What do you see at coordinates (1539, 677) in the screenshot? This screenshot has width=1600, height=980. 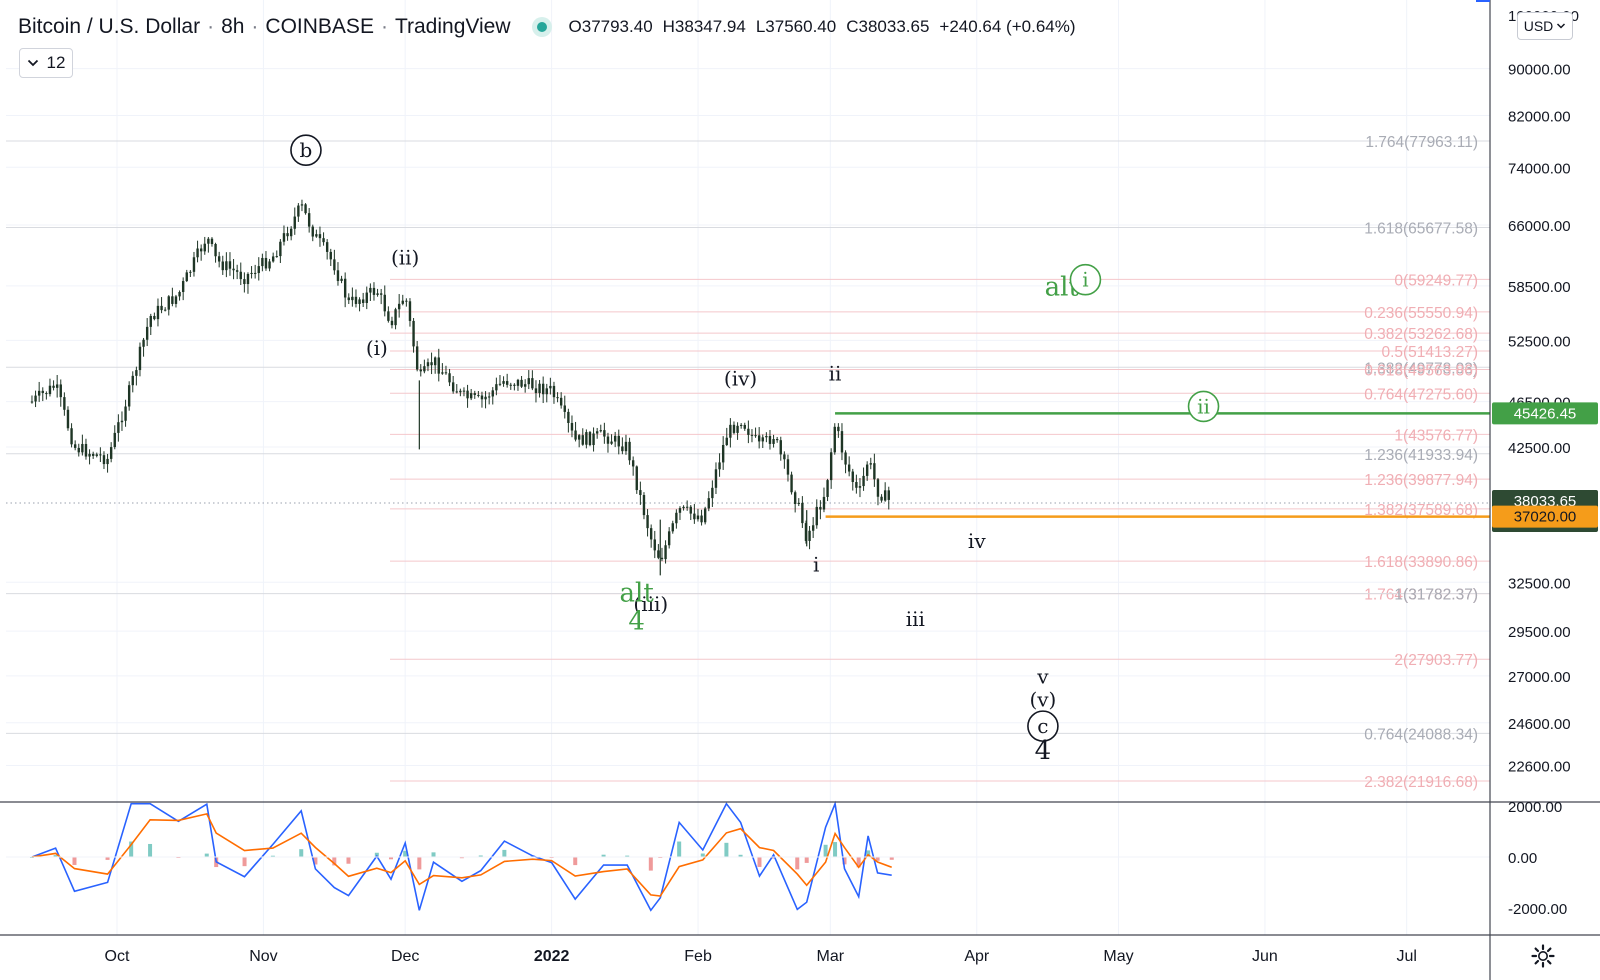 I see `price-tick-label: 27000.00` at bounding box center [1539, 677].